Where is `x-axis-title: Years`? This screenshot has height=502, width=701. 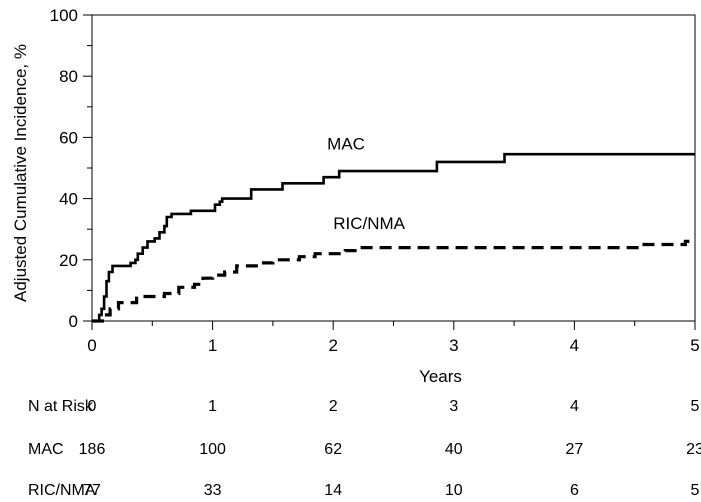
x-axis-title: Years is located at coordinates (440, 376).